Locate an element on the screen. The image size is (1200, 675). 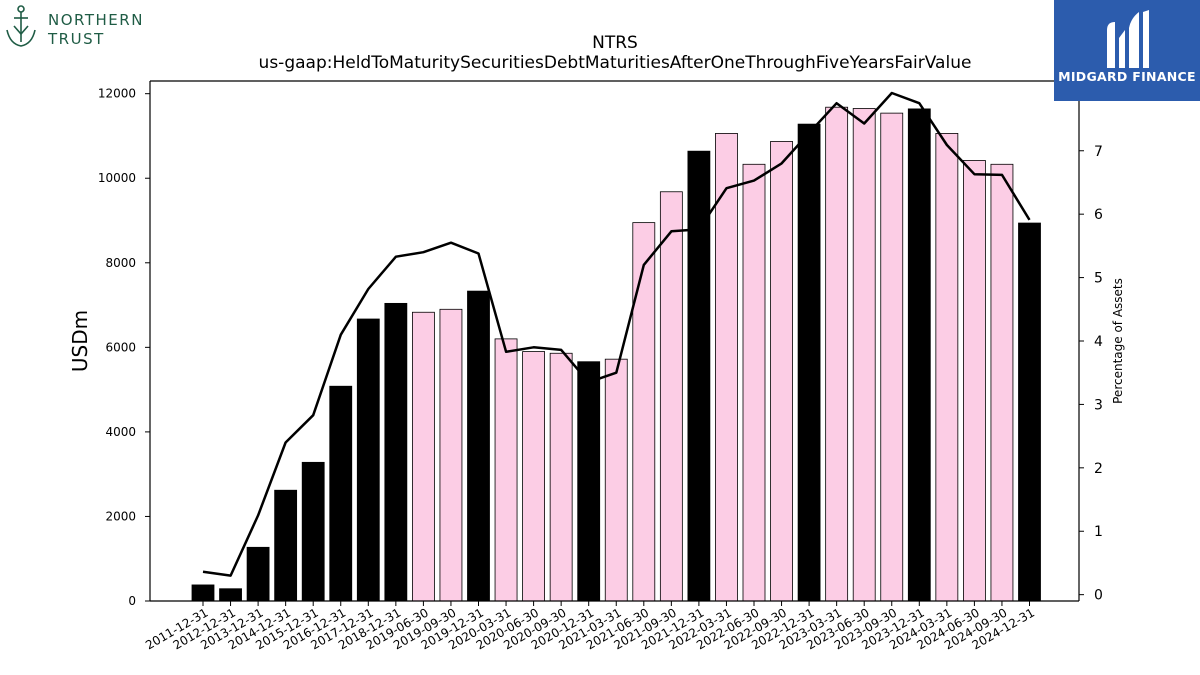
midgard-finance-logo: MIDGARD FINANCE is located at coordinates (1127, 50).